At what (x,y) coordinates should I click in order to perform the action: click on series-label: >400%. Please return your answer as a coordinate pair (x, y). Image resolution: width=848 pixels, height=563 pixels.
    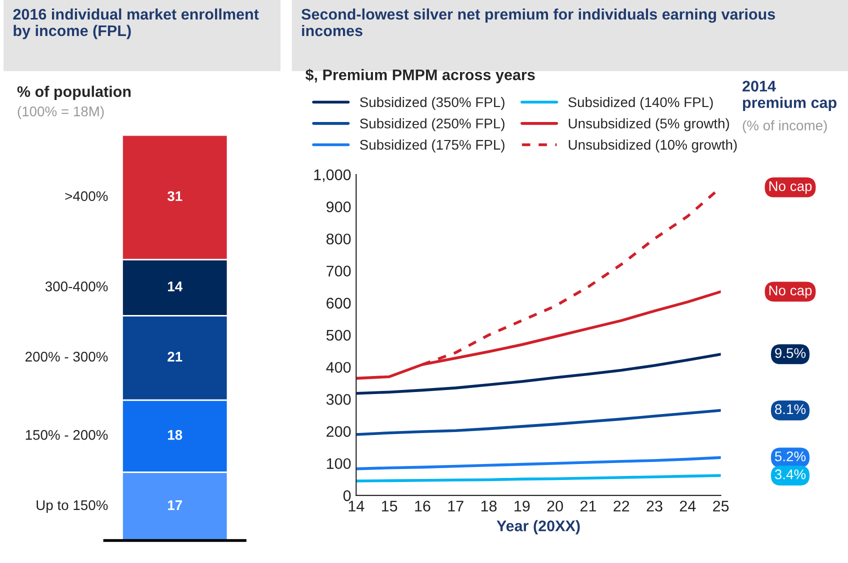
    Looking at the image, I should click on (86, 196).